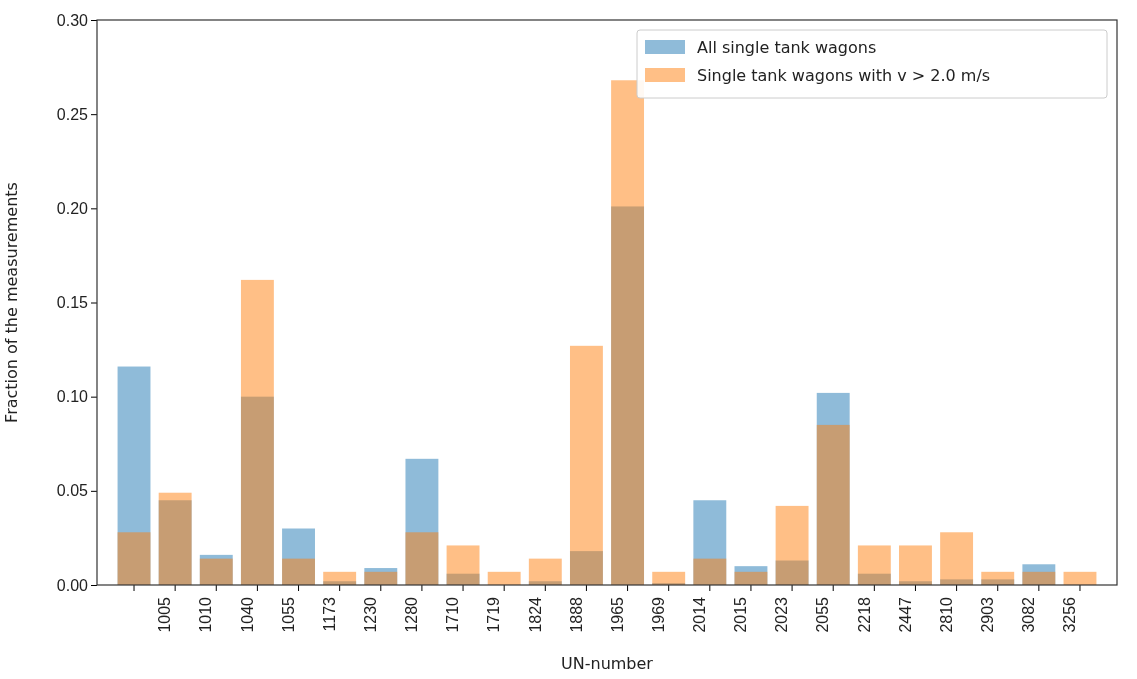  What do you see at coordinates (700, 614) in the screenshot?
I see `x-tick-label: 2014` at bounding box center [700, 614].